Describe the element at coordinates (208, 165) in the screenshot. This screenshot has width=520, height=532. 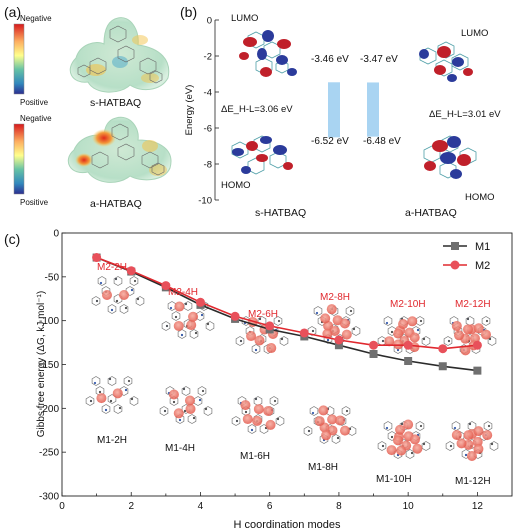
I see `energy-tick-label: -8` at that location.